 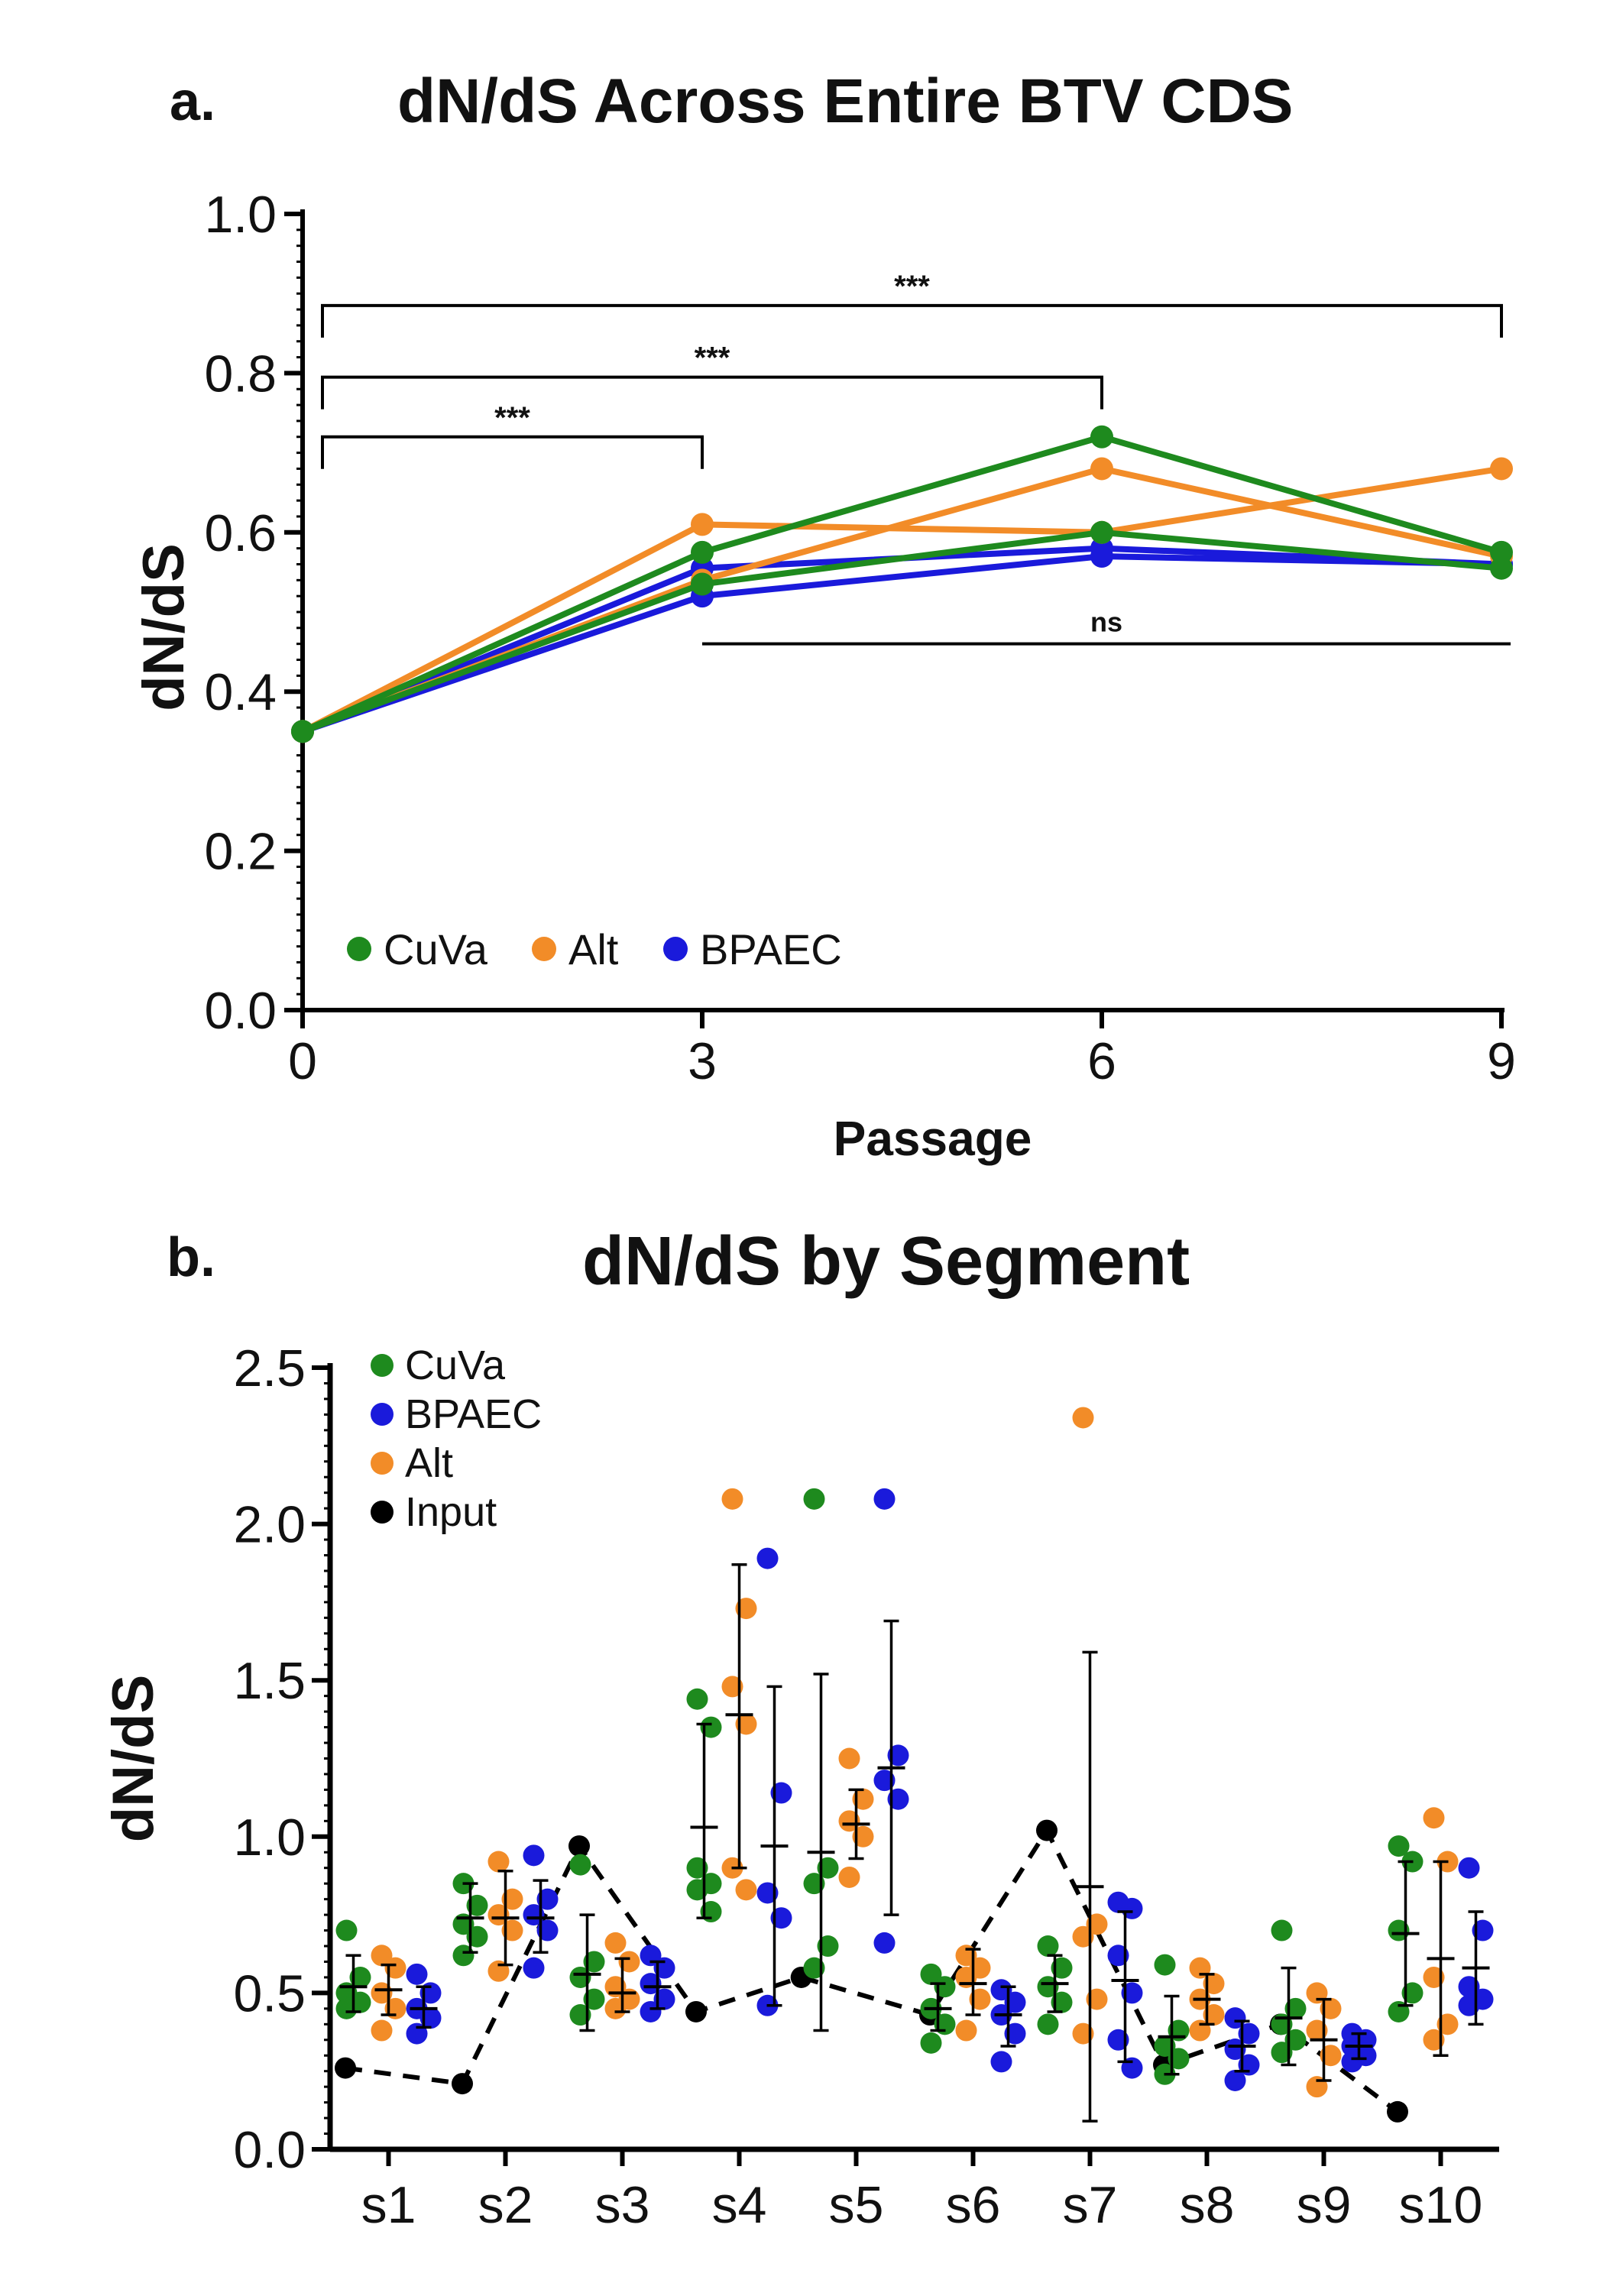 What do you see at coordinates (473, 1414) in the screenshot?
I see `legend-label: BPAEC` at bounding box center [473, 1414].